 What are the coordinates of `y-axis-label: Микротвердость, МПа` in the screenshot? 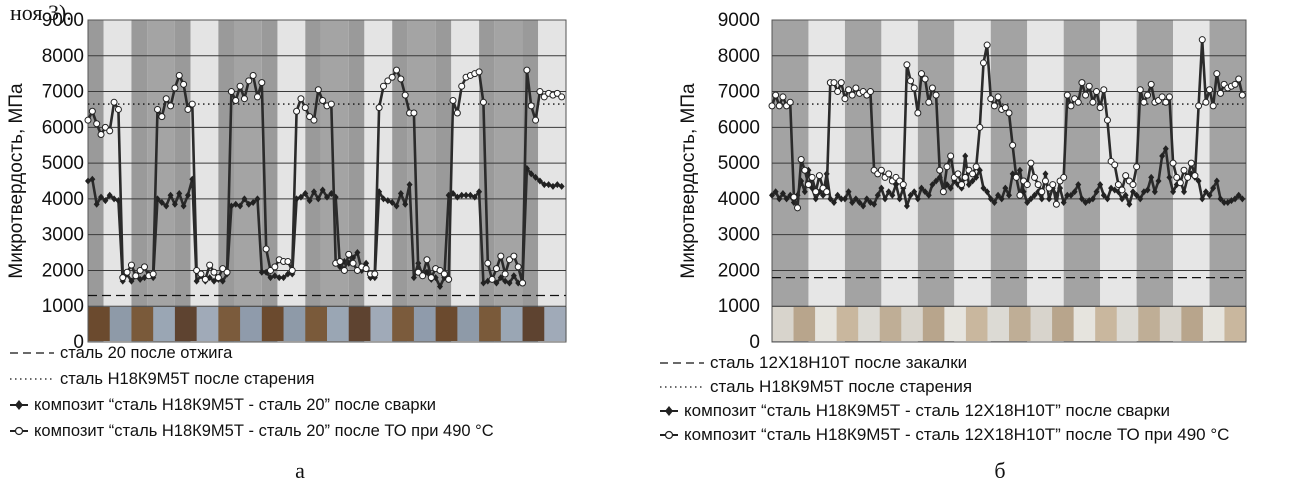 It's located at (688, 181).